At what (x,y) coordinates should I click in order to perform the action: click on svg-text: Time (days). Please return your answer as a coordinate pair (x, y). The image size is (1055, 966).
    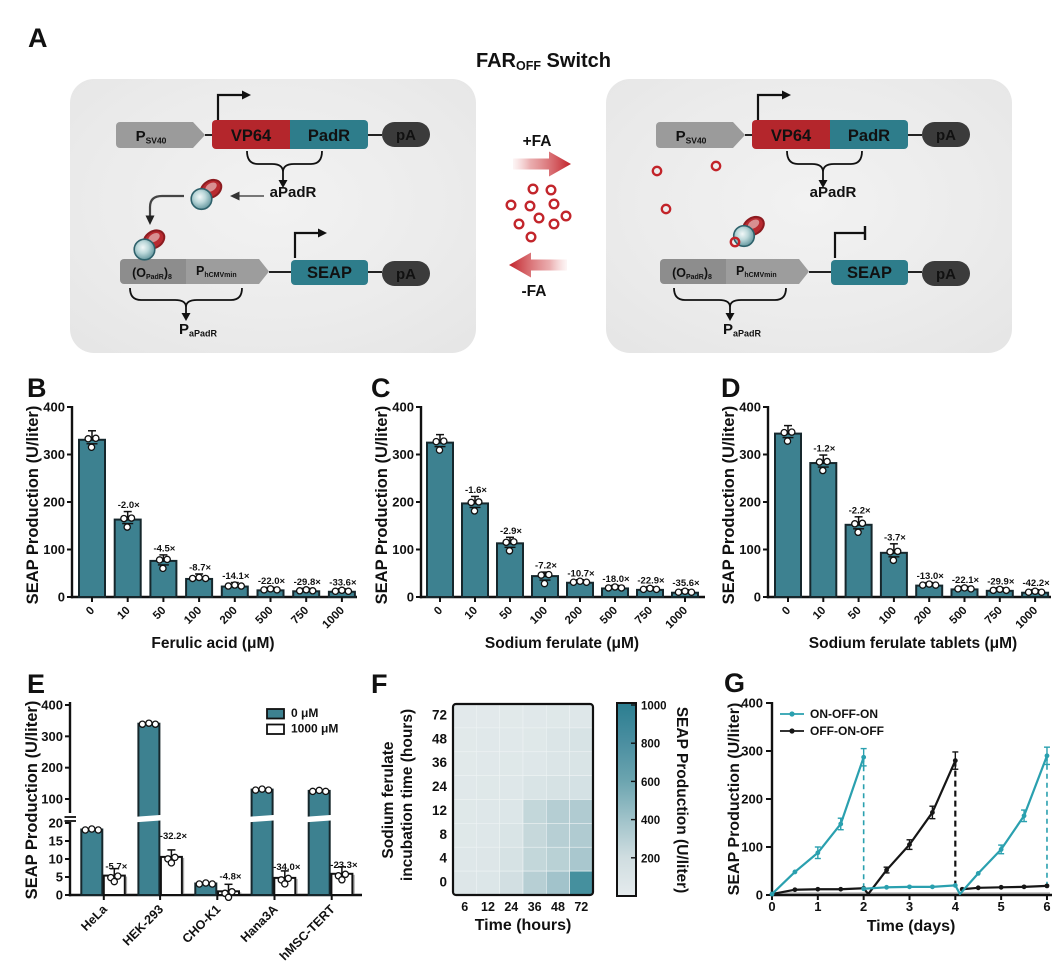
    Looking at the image, I should click on (911, 926).